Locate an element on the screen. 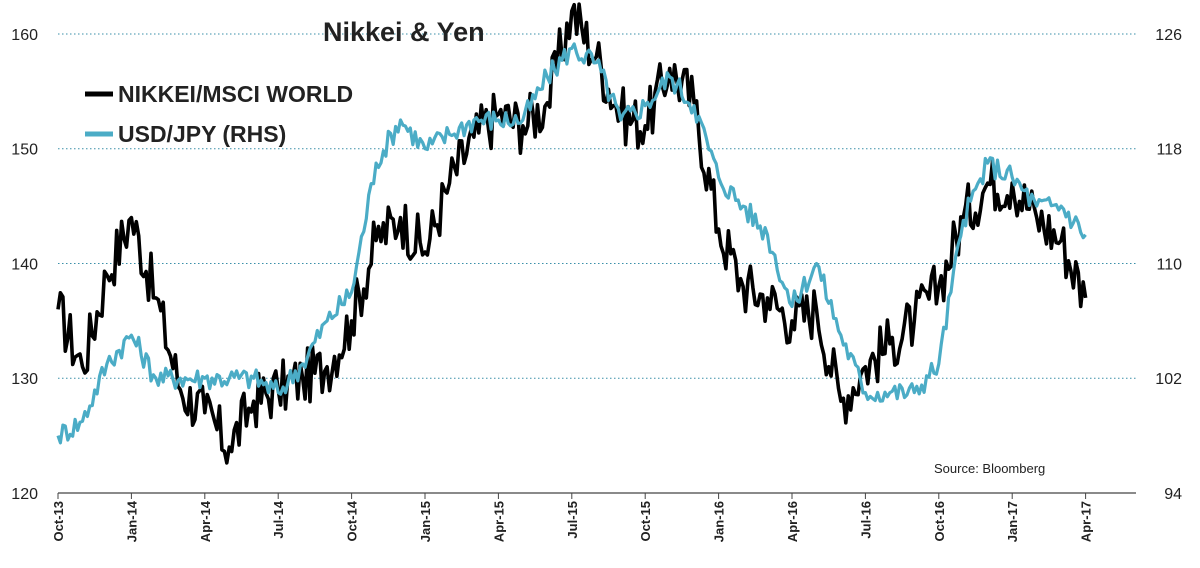  right-y-tick-label: 110 is located at coordinates (1169, 264).